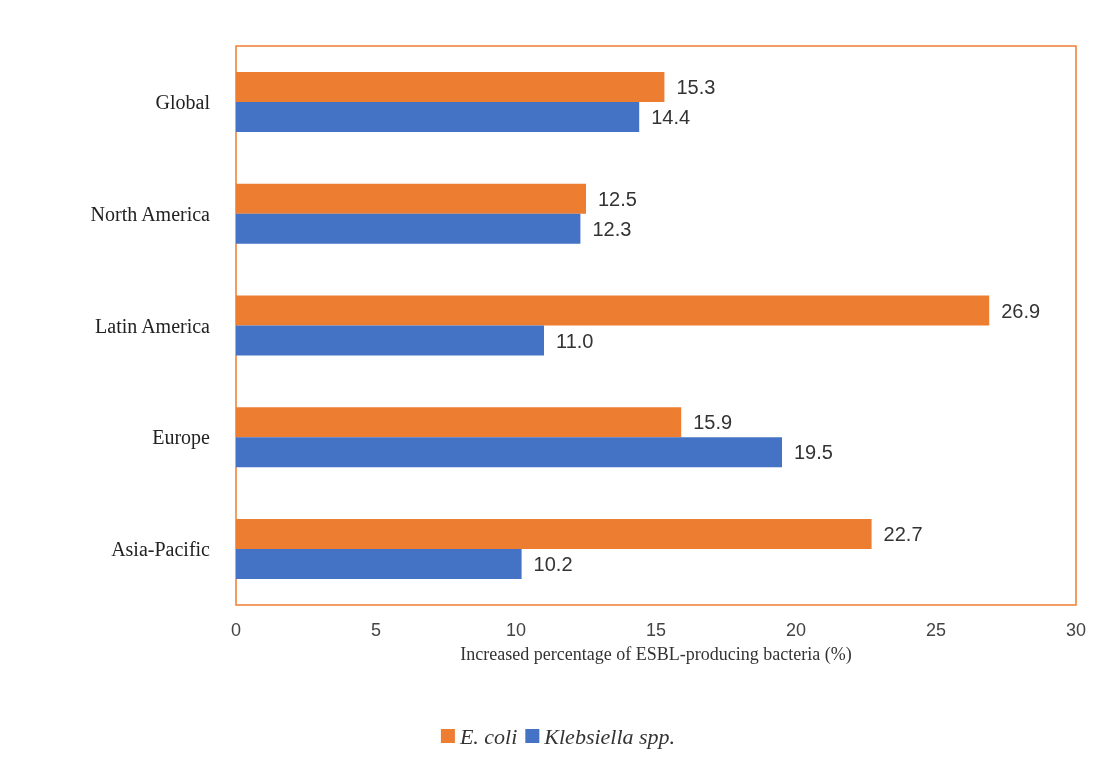 Image resolution: width=1118 pixels, height=770 pixels. Describe the element at coordinates (236, 630) in the screenshot. I see `x-tick-label: 0` at that location.